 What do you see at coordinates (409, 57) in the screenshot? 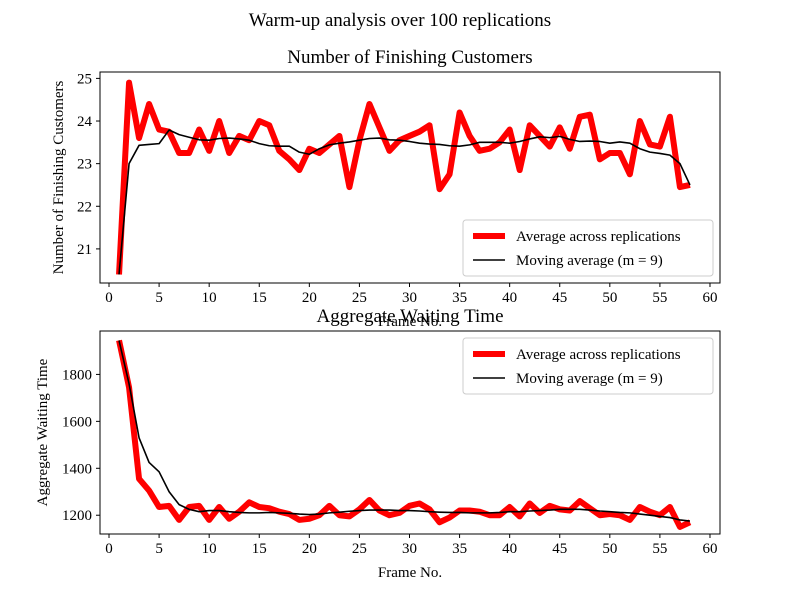
I see `chart-title: Number of Finishing Customers` at bounding box center [409, 57].